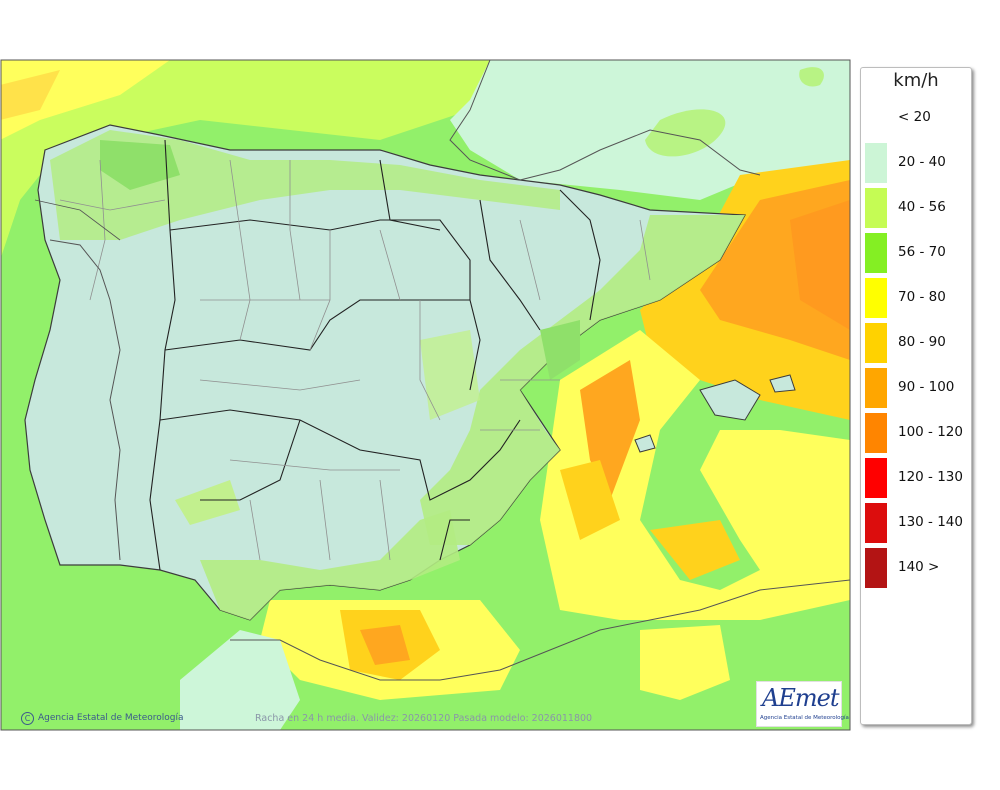  I want to click on aemet-logo: AEmet Agencia Estatal de Meteorología, so click(802, 704).